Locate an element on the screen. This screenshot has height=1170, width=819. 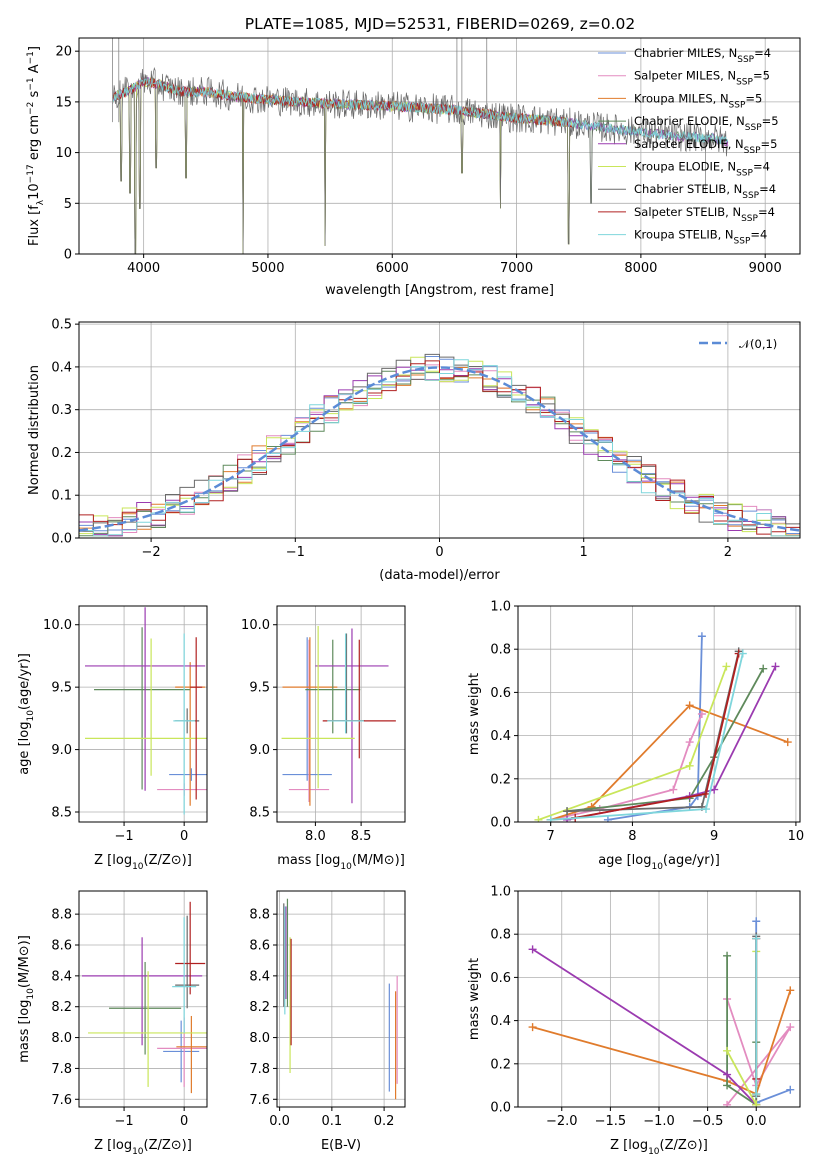
agew-xlabel-main: age [log is located at coordinates (624, 860).